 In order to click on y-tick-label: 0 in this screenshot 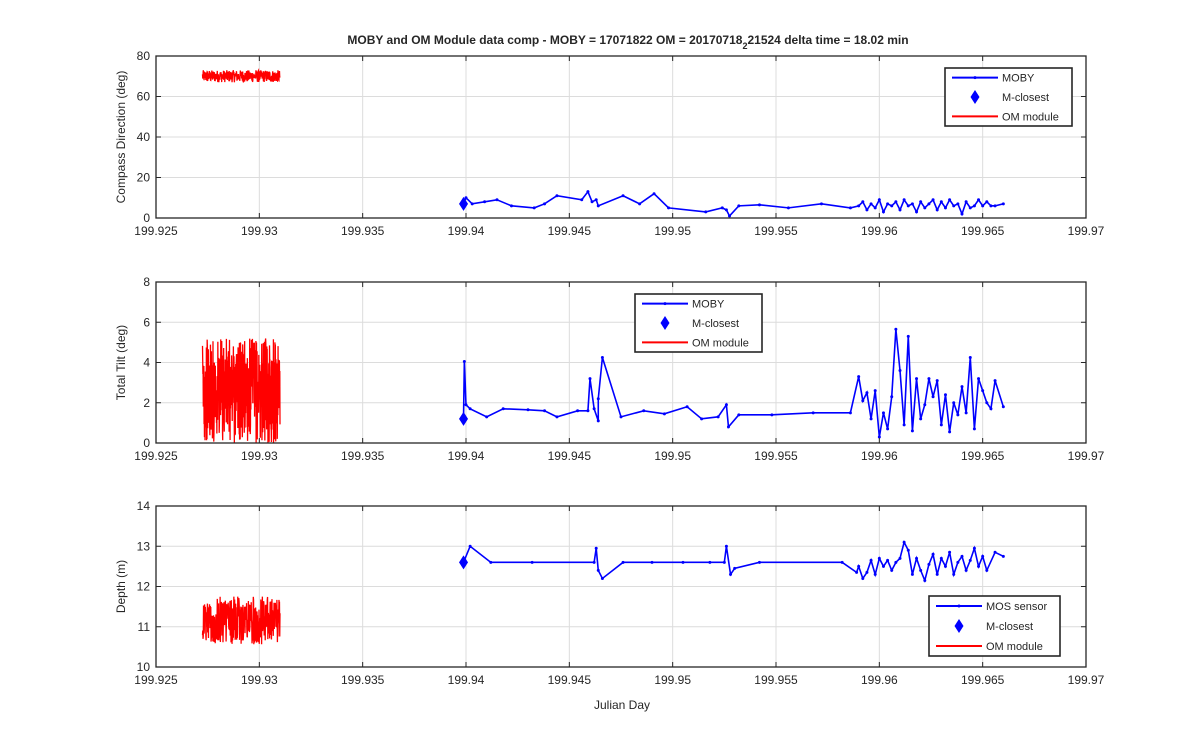, I will do `click(146, 443)`.